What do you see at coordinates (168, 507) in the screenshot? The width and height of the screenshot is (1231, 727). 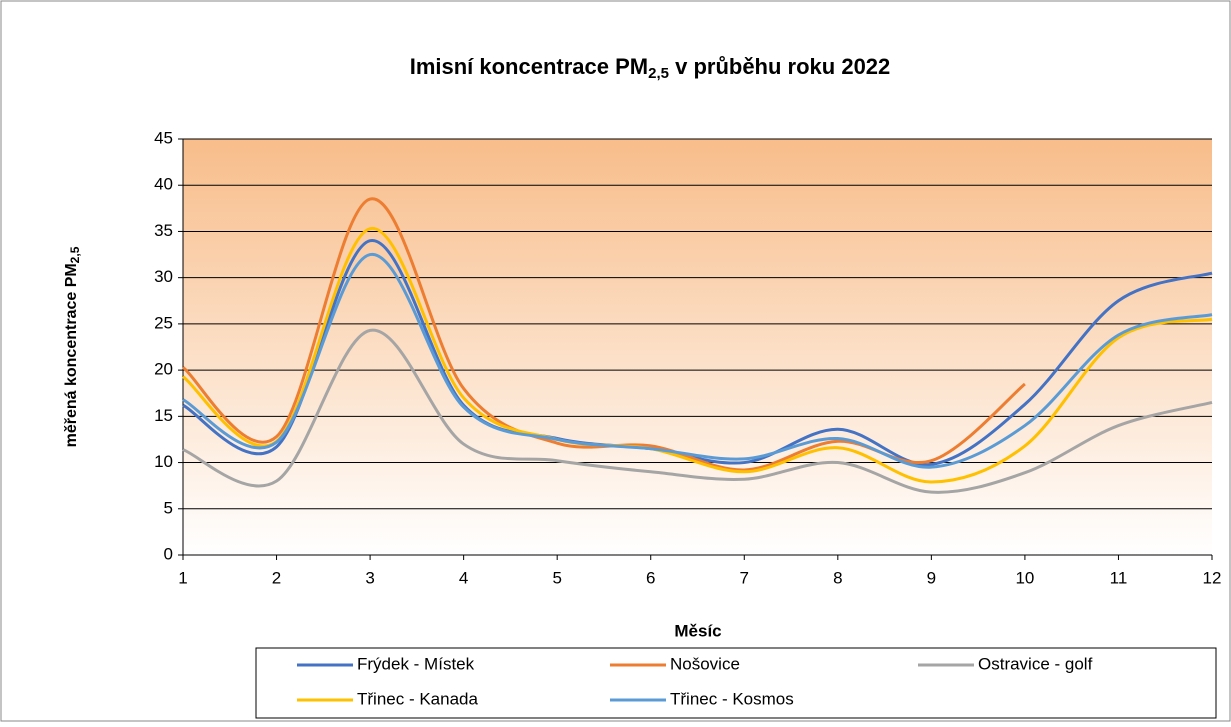 I see `y-tick-label: 5` at bounding box center [168, 507].